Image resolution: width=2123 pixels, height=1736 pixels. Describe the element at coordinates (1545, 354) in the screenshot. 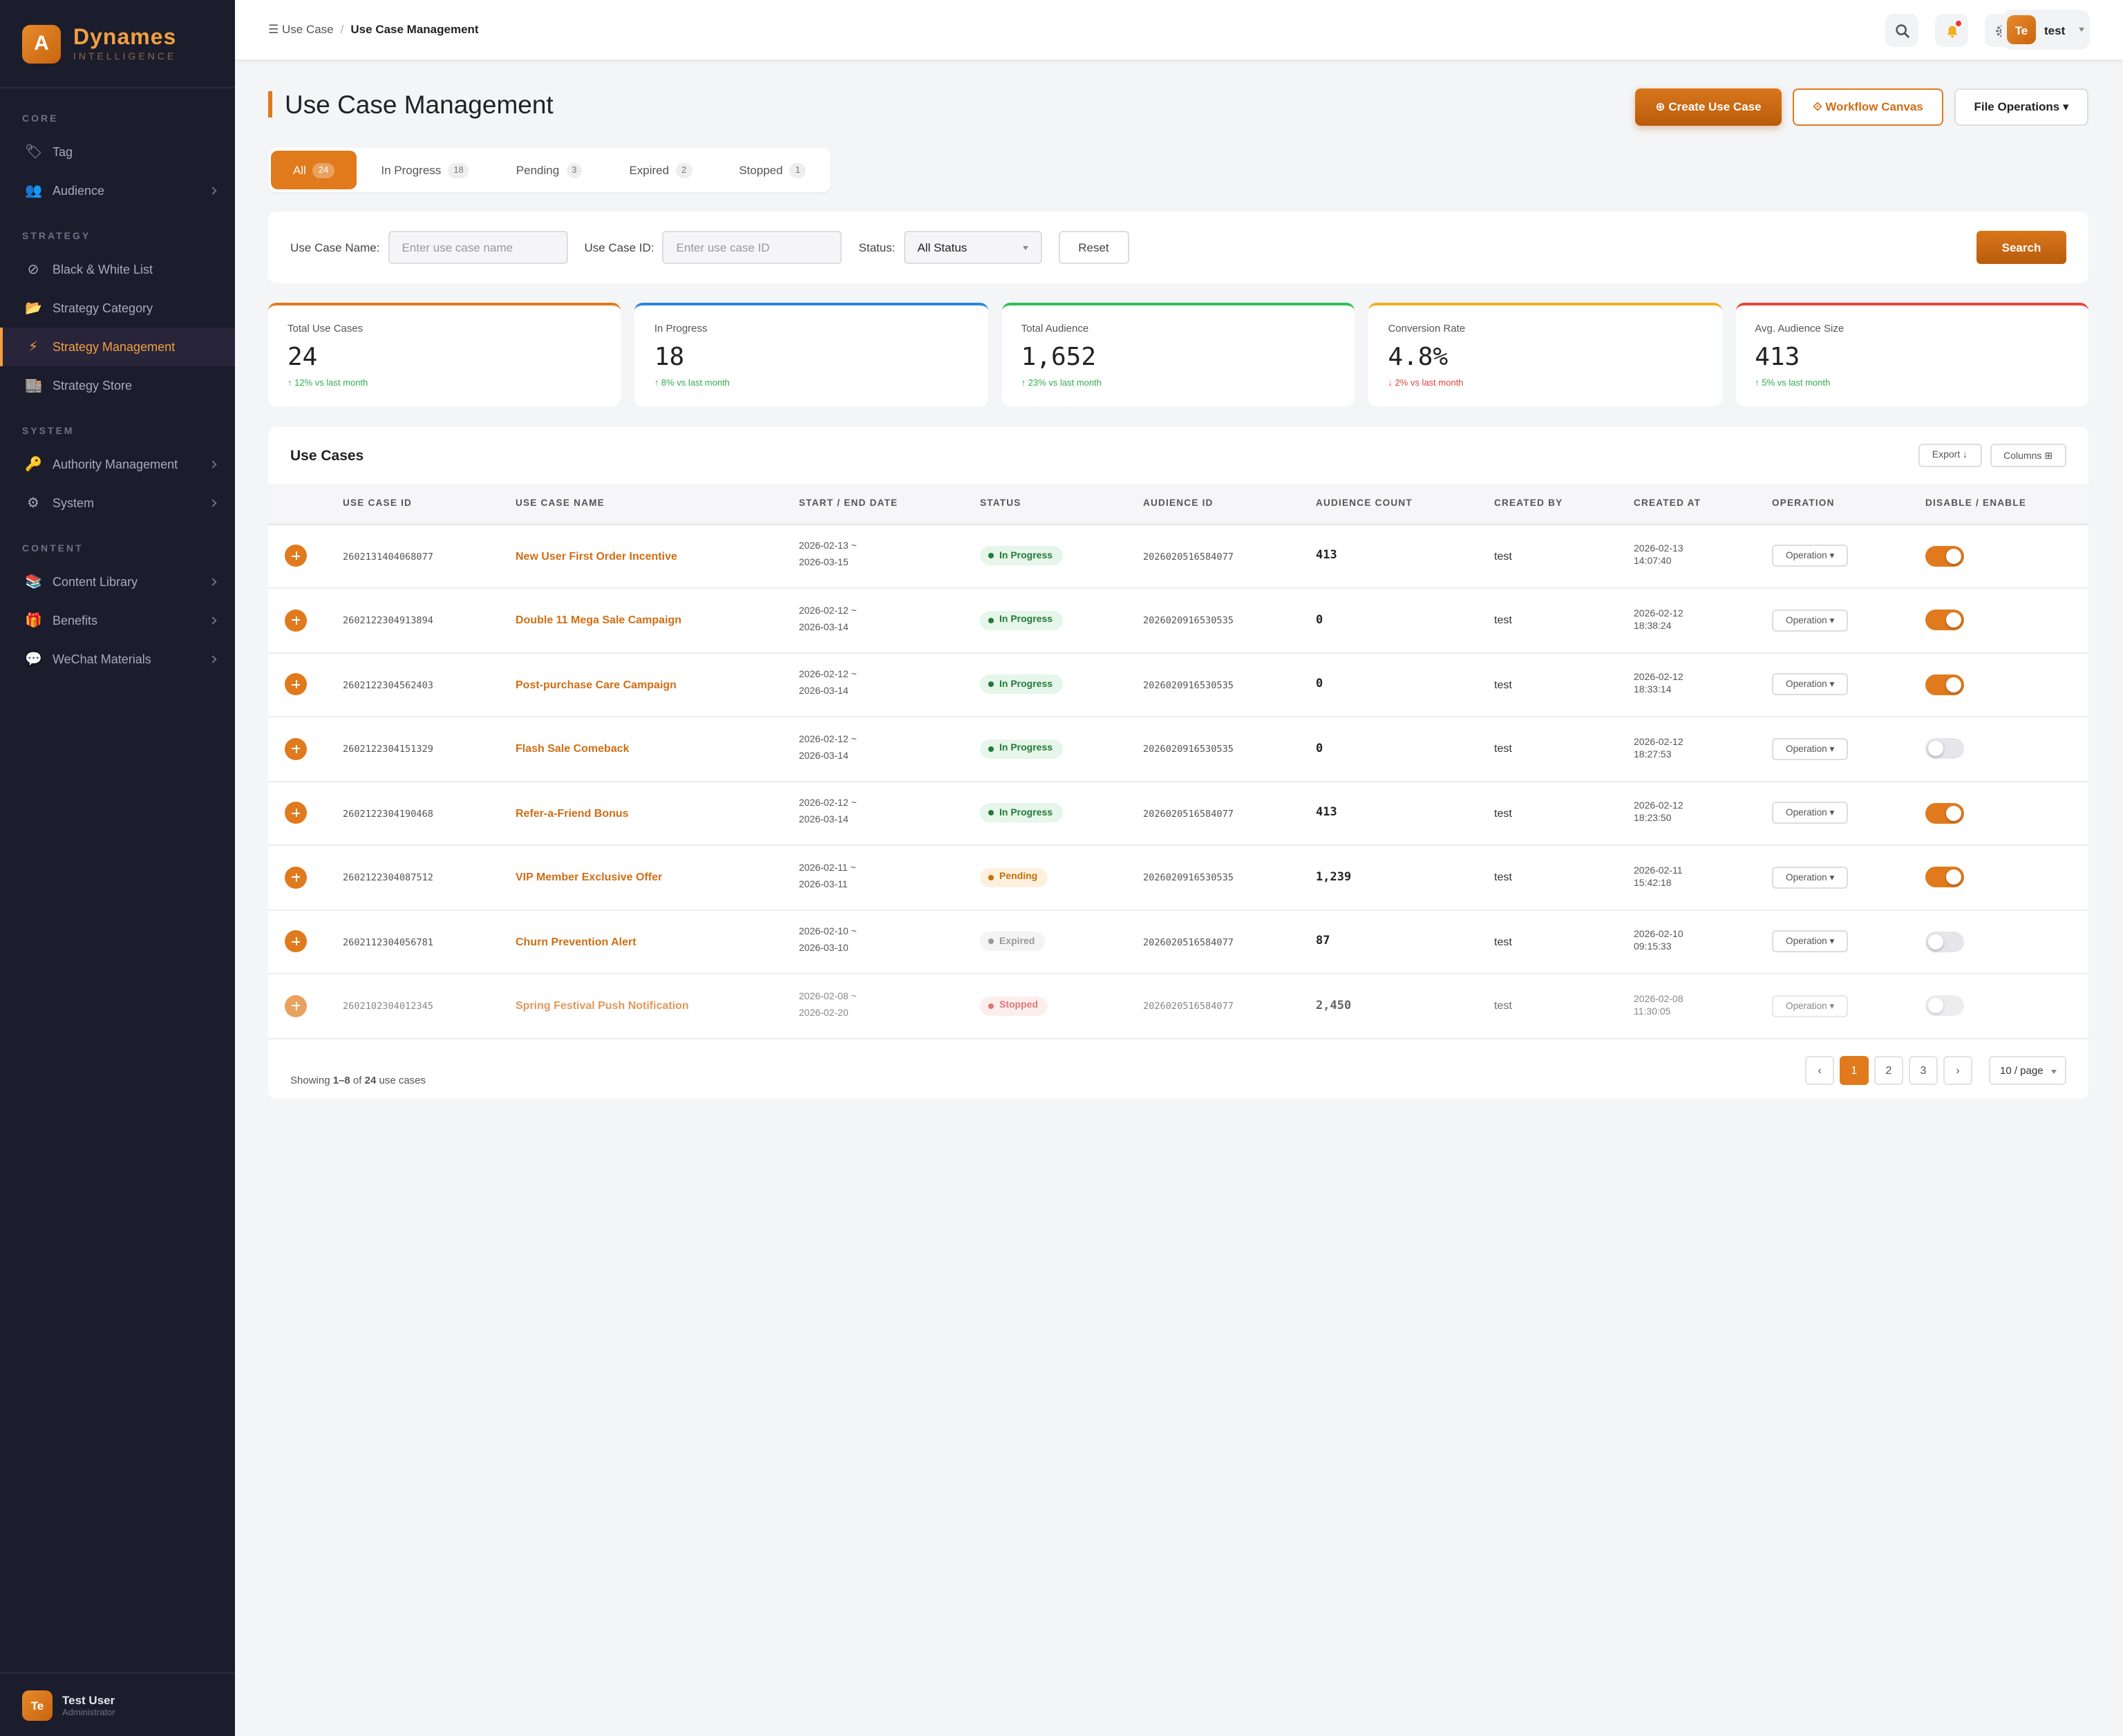

I see `stat-card: Conversion Rate 4.8% ↓ 2% vs last month` at that location.